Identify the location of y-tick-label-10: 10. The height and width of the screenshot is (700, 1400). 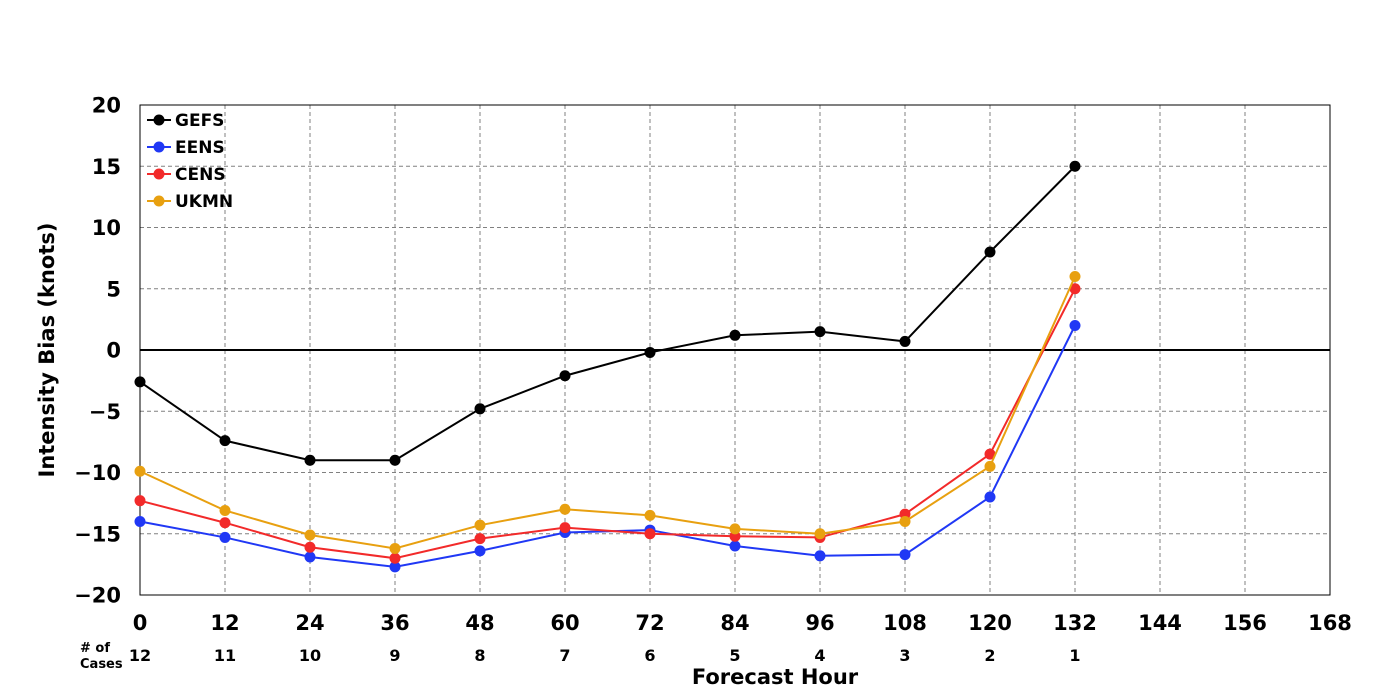
(106, 228).